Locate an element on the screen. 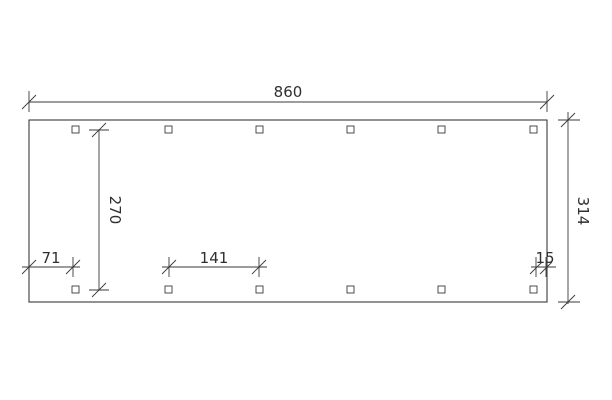 This screenshot has width=612, height=400. dimension-front-overhang: 71 is located at coordinates (51, 263).